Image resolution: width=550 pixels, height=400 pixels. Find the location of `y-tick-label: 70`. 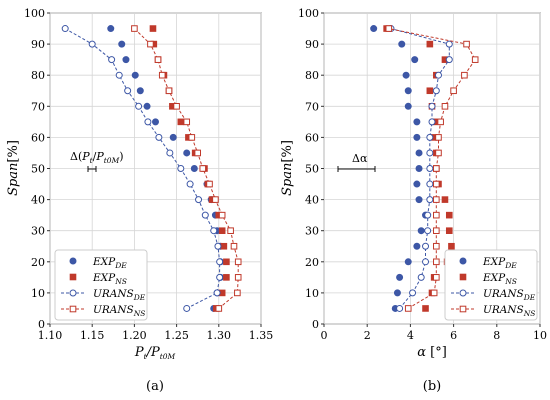

y-tick-label: 70 is located at coordinates (38, 106).